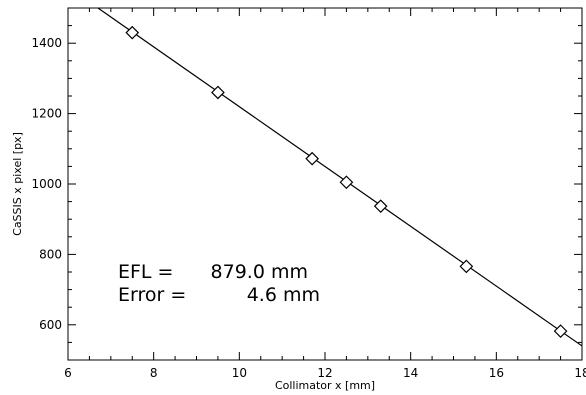  What do you see at coordinates (259, 272) in the screenshot?
I see `efl-value: 879.0 mm` at bounding box center [259, 272].